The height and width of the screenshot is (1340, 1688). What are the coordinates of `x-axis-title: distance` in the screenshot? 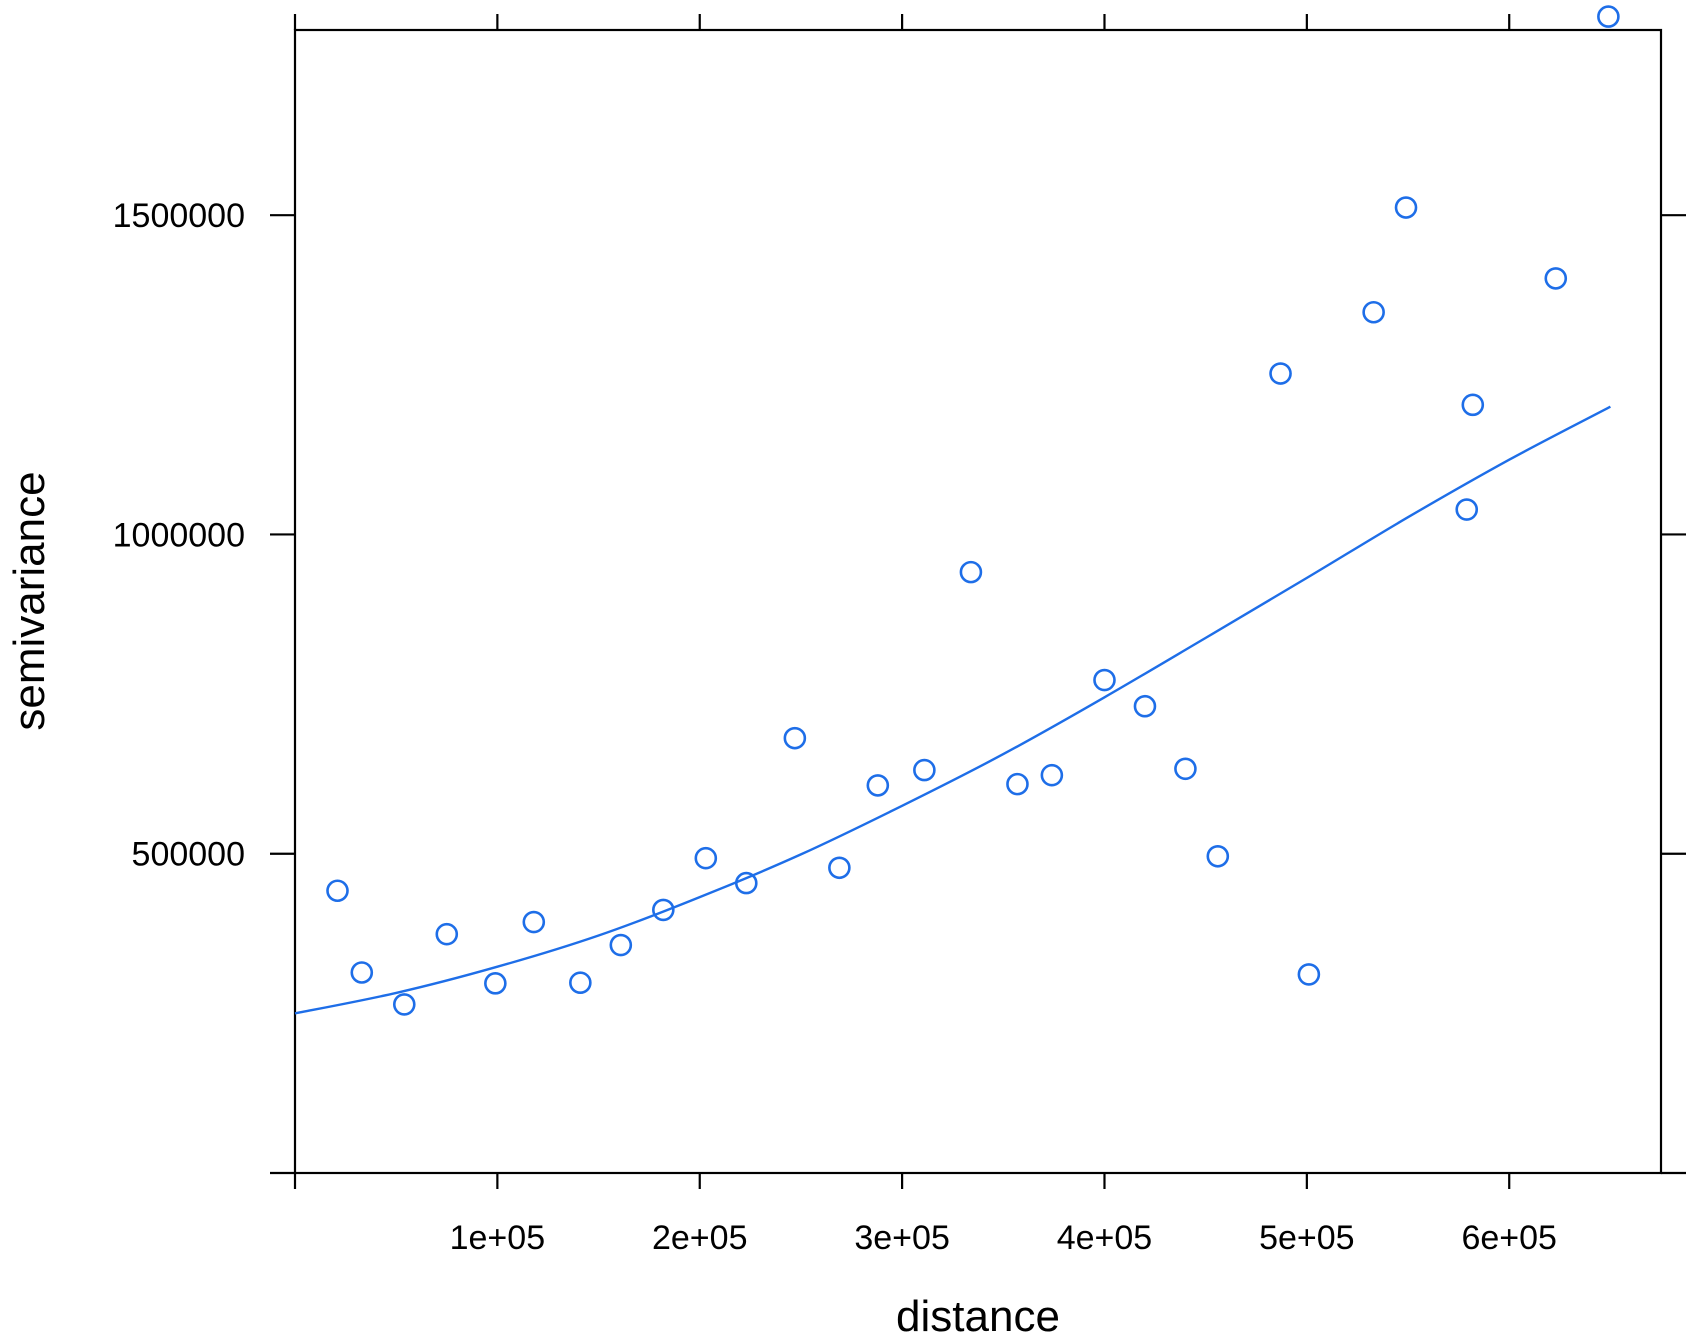 It's located at (978, 1316).